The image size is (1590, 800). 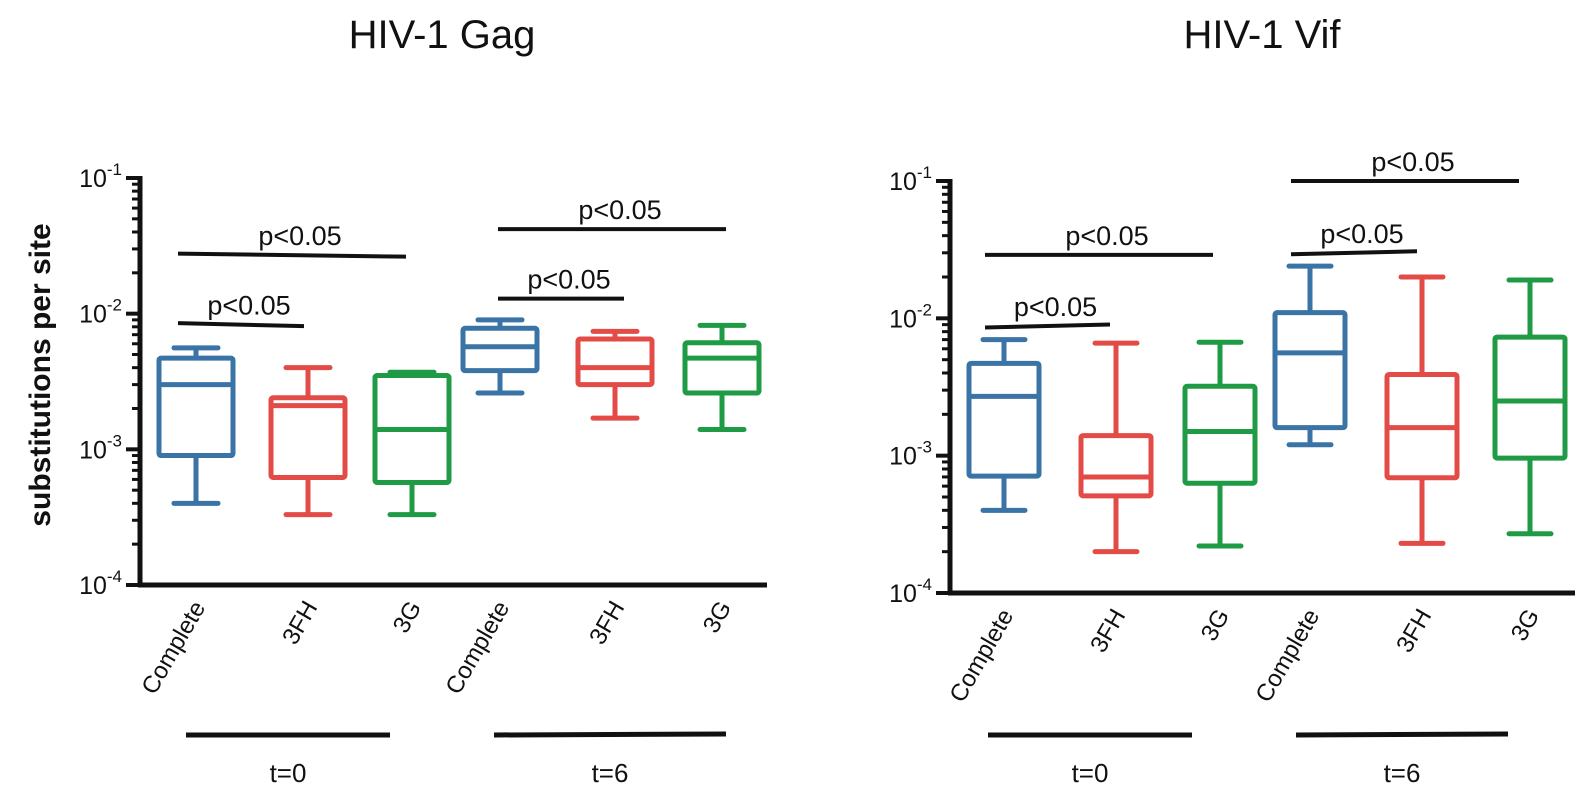 I want to click on y-axis-label: substitutions per site, so click(x=40, y=374).